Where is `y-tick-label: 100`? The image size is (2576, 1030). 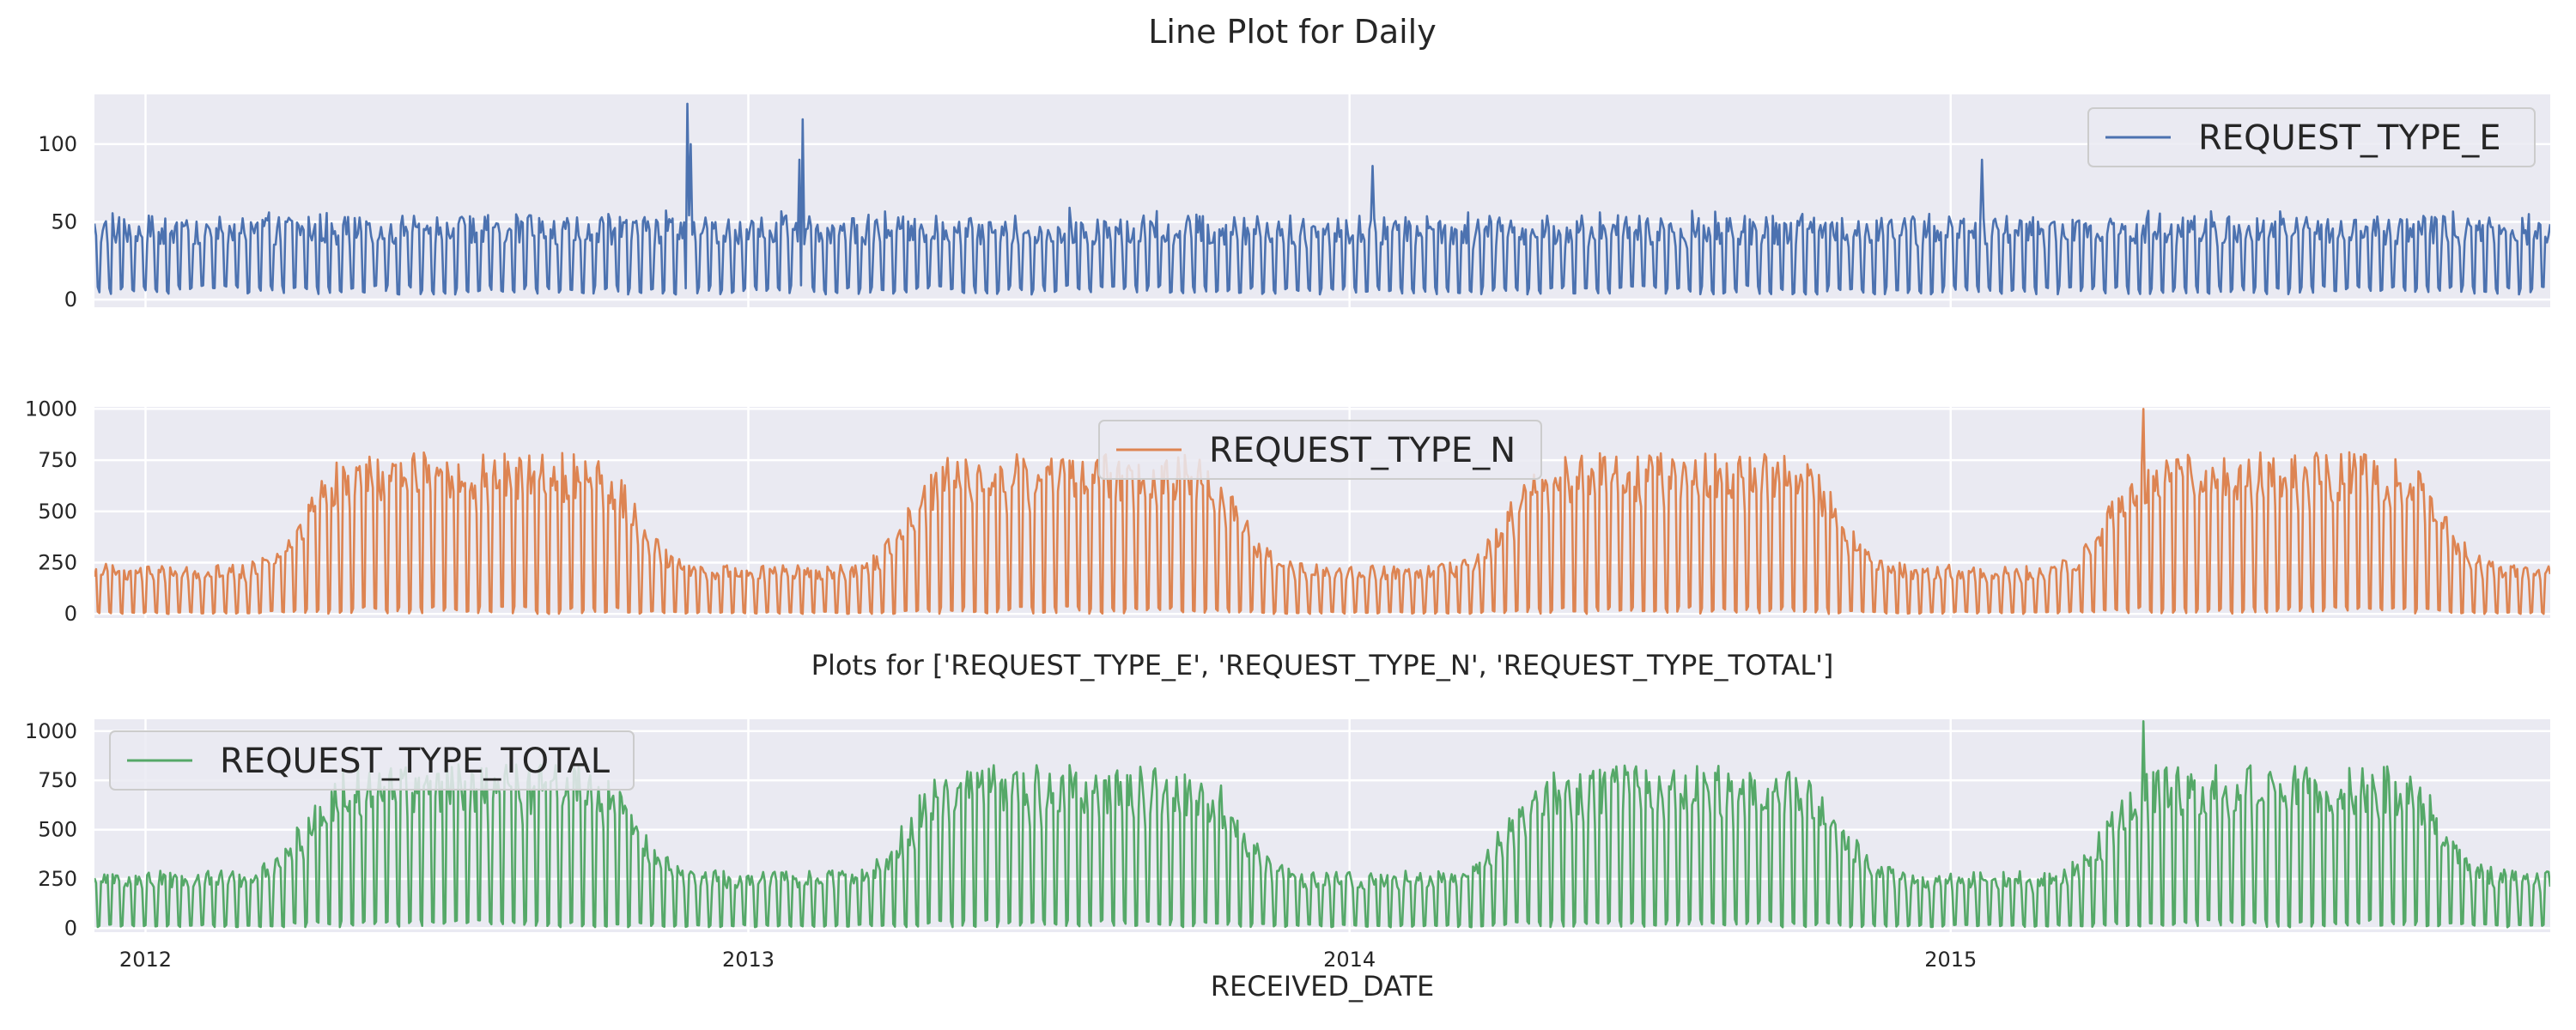 y-tick-label: 100 is located at coordinates (58, 144).